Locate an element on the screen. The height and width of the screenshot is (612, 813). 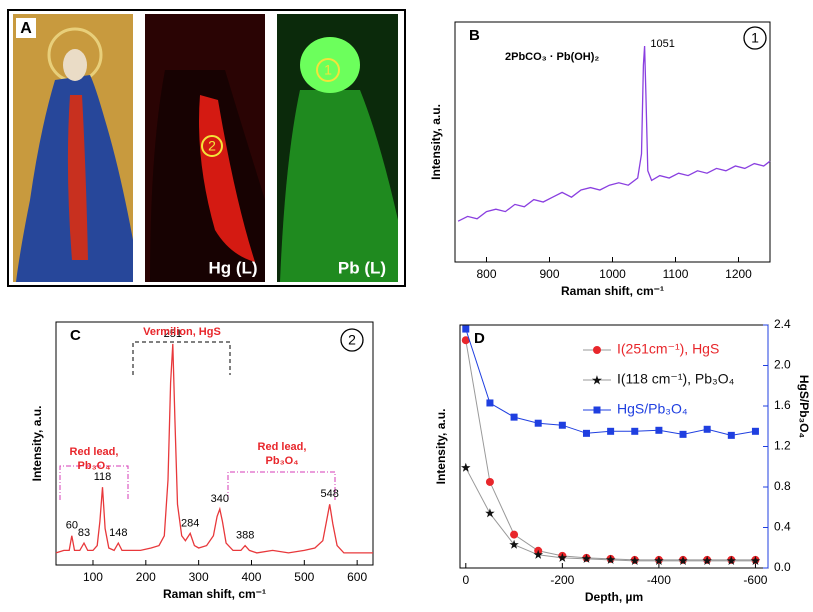
peak-label: 148 is located at coordinates (118, 533).